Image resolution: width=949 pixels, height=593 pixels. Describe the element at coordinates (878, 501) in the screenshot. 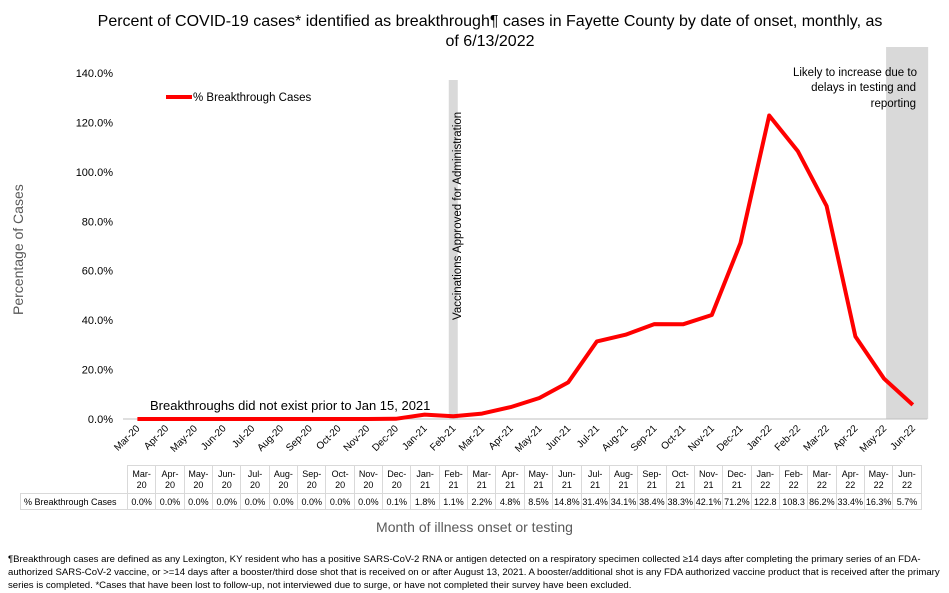

I see `table-value-cell: 16.3%` at that location.